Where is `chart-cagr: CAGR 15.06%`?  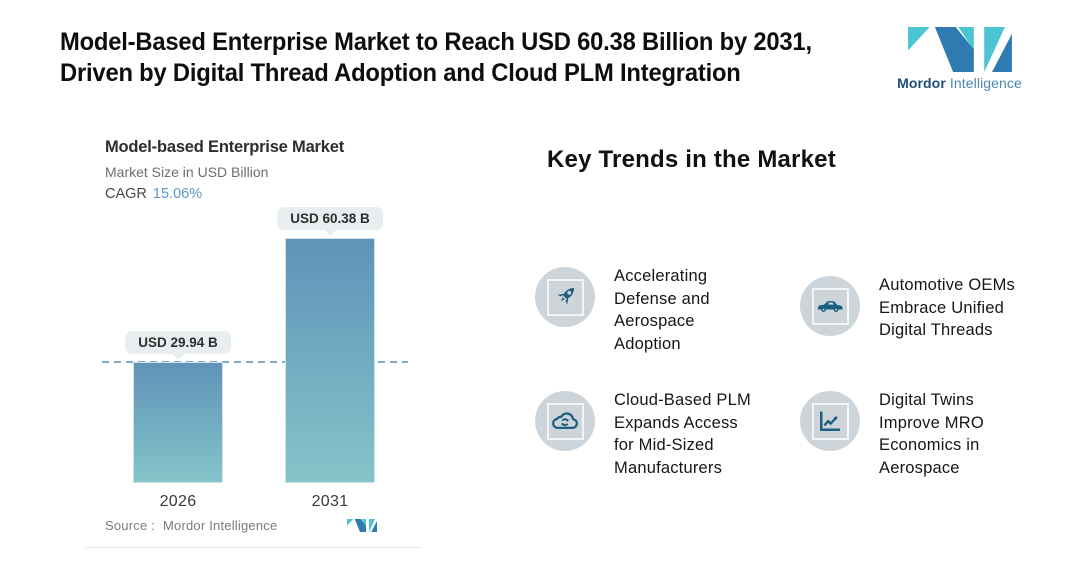 chart-cagr: CAGR 15.06% is located at coordinates (153, 194).